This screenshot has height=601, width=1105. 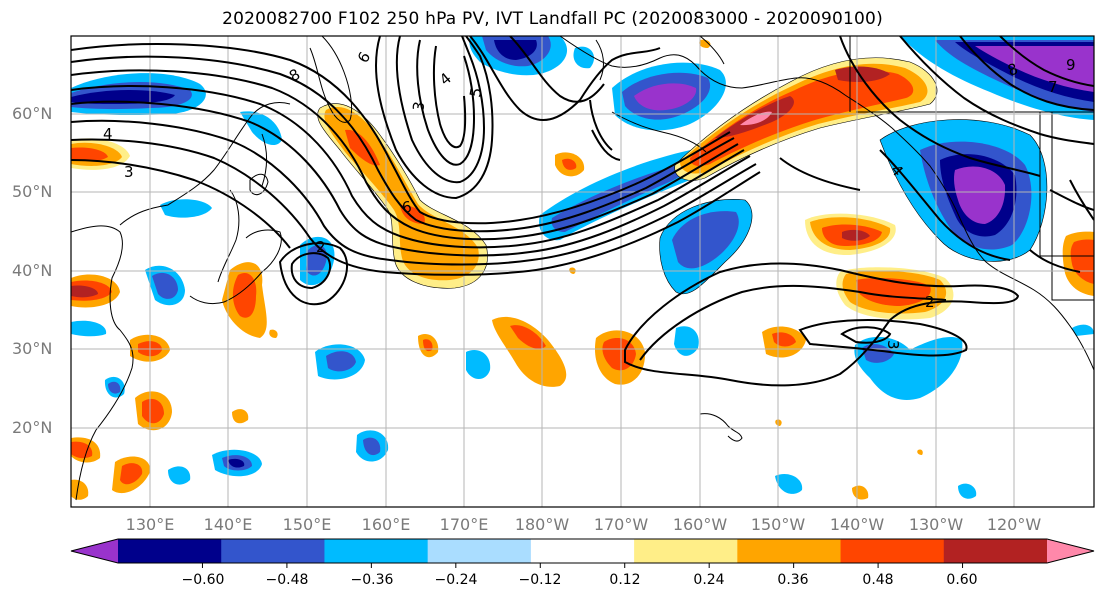 What do you see at coordinates (936, 524) in the screenshot?
I see `lon-label-130w: 130°W` at bounding box center [936, 524].